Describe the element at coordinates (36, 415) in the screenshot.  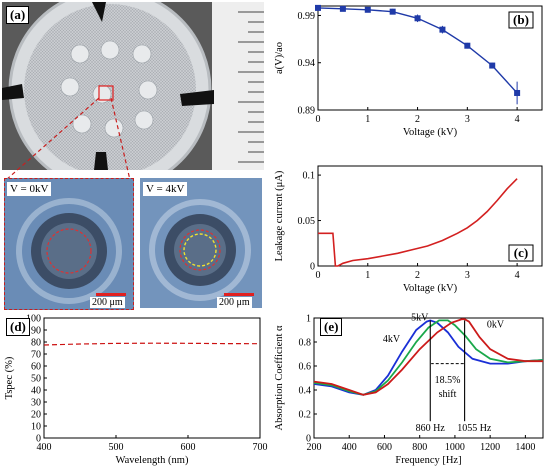
I see `y-tick-label: 20` at that location.